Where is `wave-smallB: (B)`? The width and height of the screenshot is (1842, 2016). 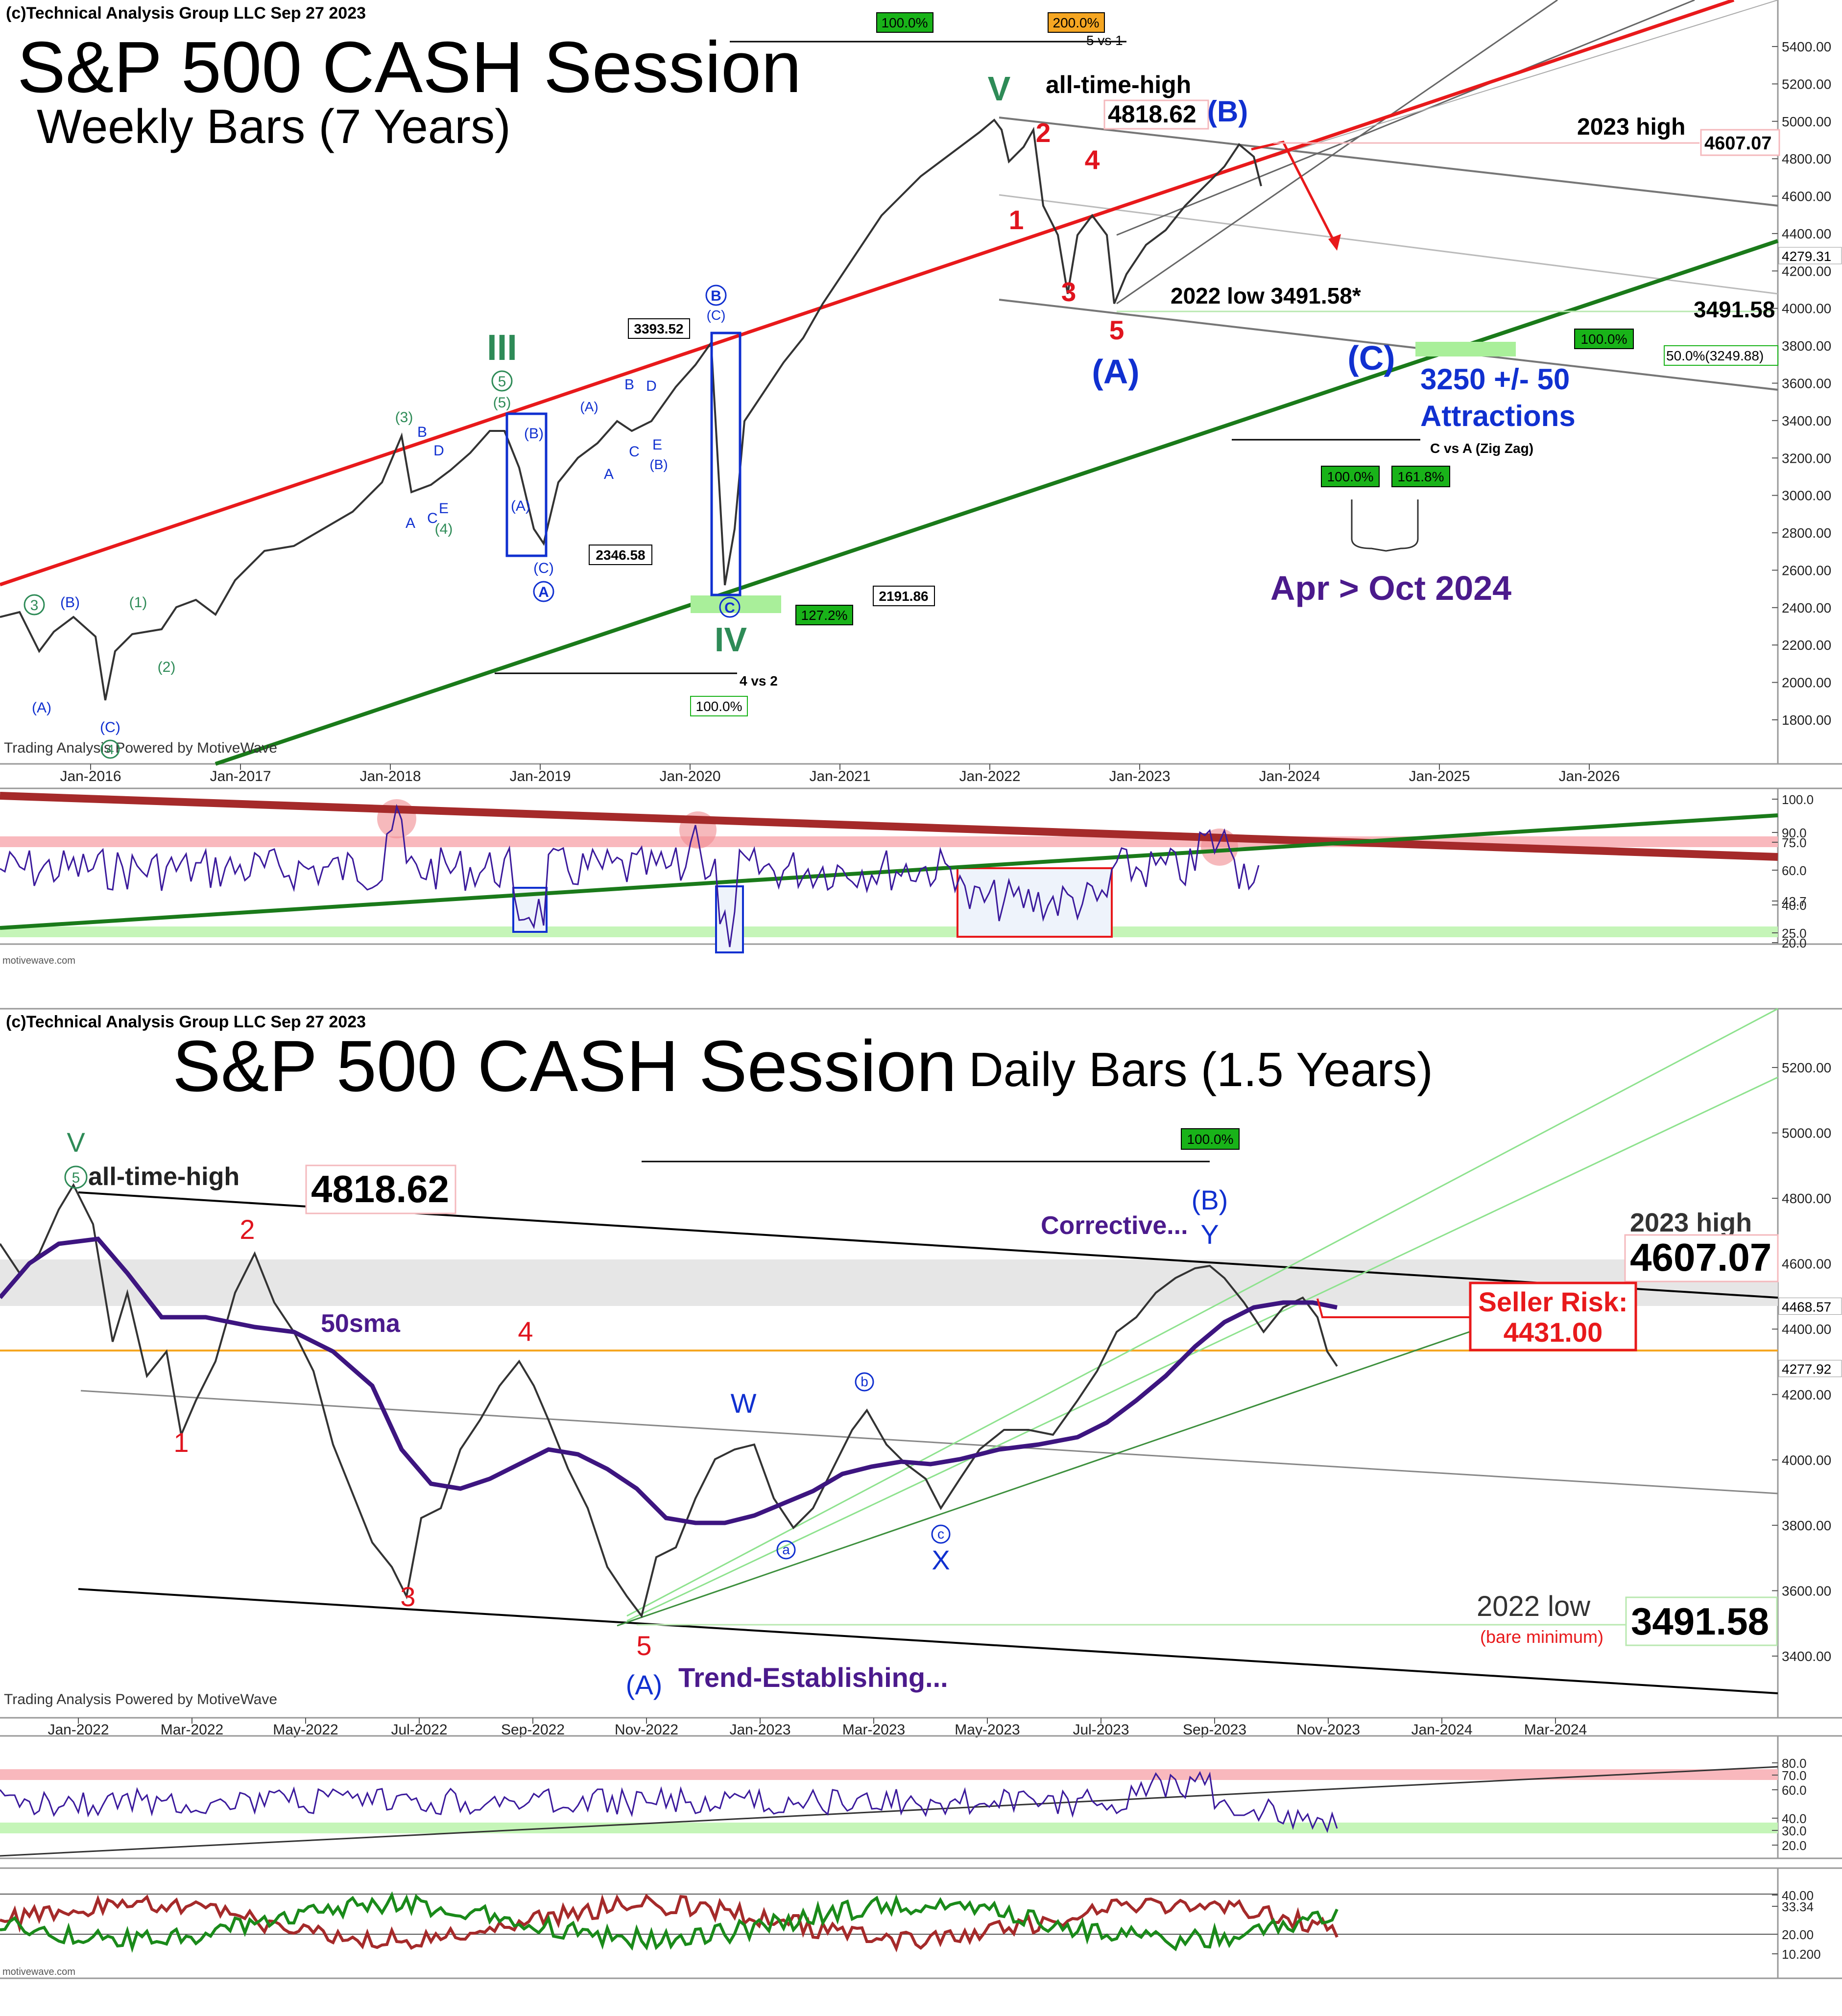 wave-smallB: (B) is located at coordinates (658, 465).